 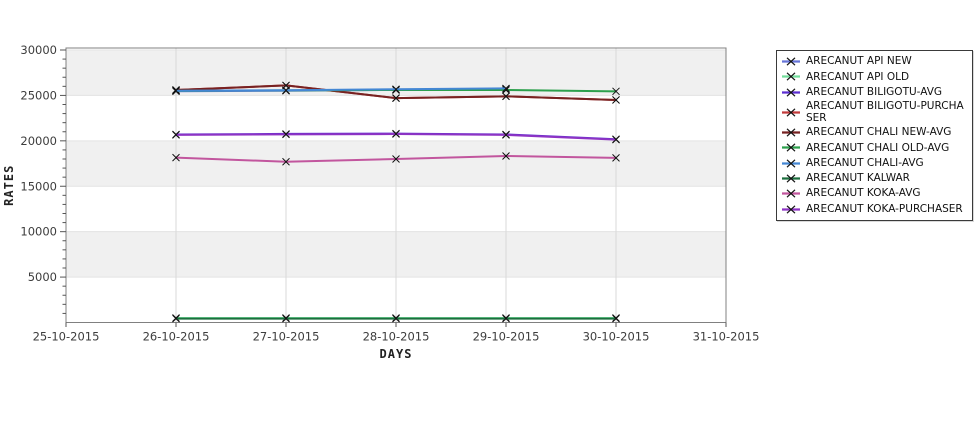 I want to click on legend-item-label: ARECANUT BILIGOTU-PURCHASER, so click(x=885, y=112).